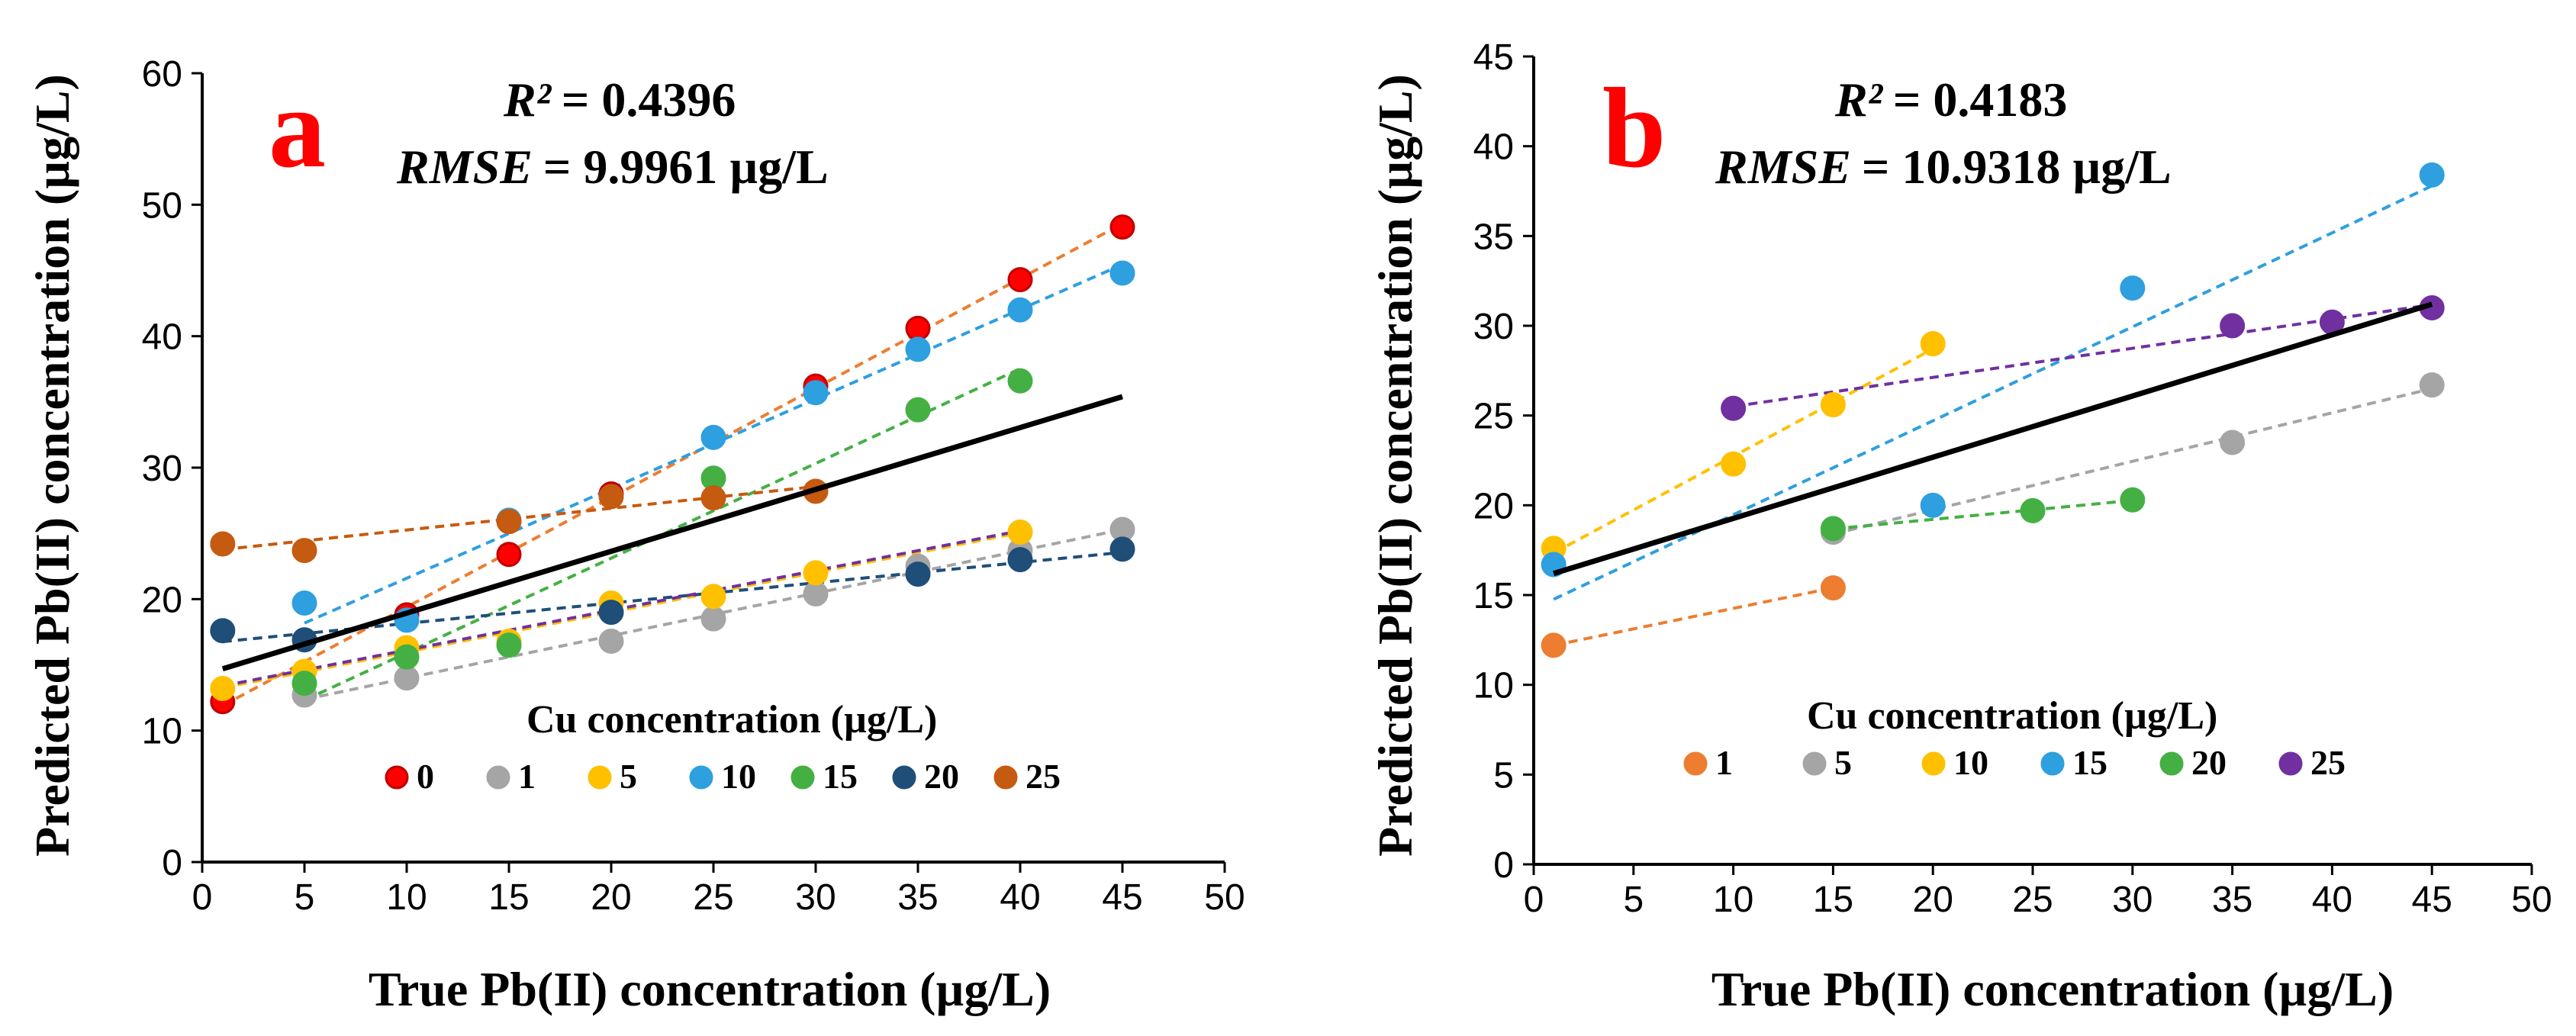 This screenshot has width=2576, height=1036. Describe the element at coordinates (2432, 175) in the screenshot. I see `panel-b-point-cu15` at that location.